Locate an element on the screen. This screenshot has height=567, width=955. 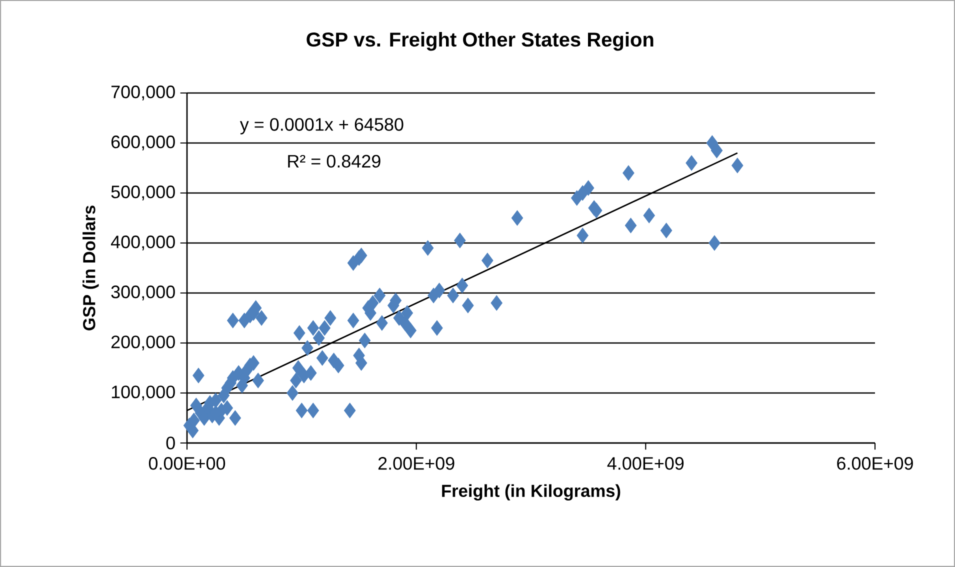
x-axis-title: Freight (in Kilograms) is located at coordinates (531, 492).